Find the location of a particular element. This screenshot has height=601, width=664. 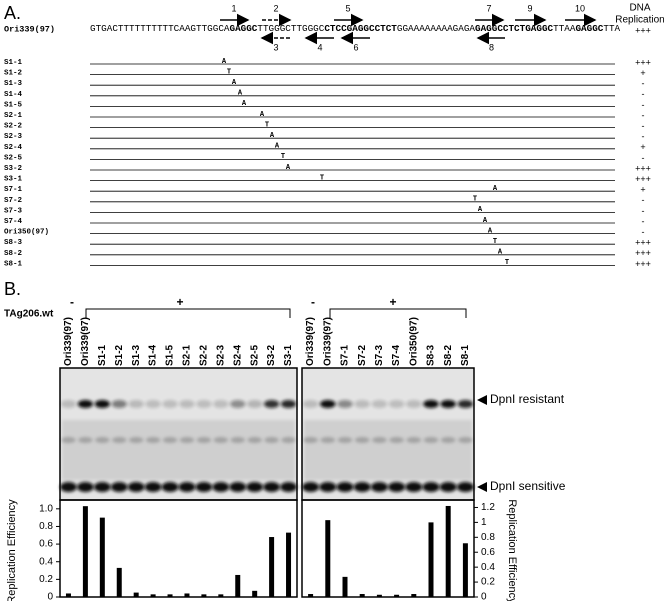

y-tick-label: 0.8 is located at coordinates (488, 537).